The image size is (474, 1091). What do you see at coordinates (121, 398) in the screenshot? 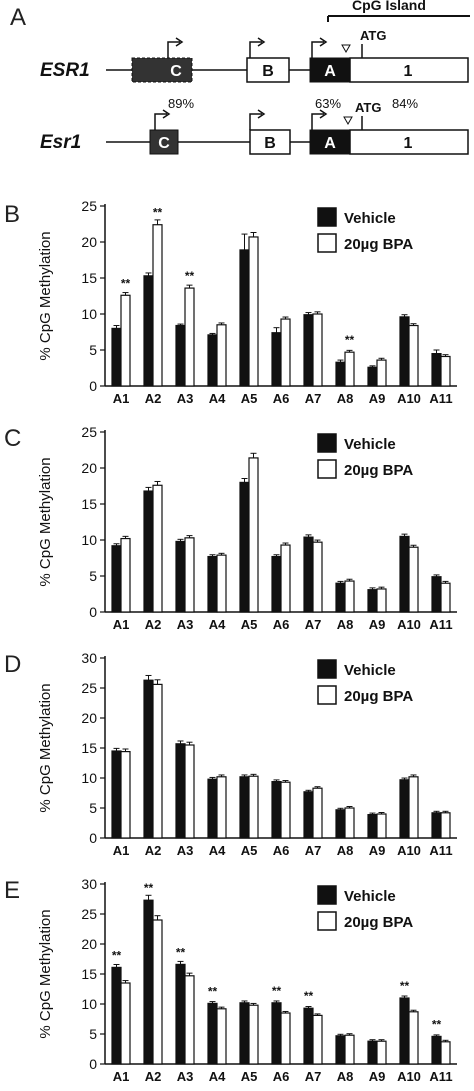
I see `x-tick-label: A1` at bounding box center [121, 398].